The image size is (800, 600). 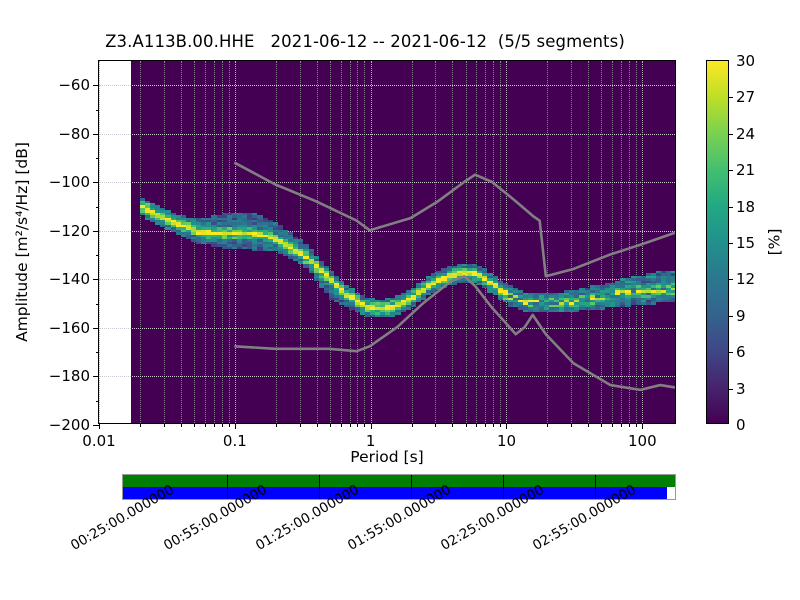 I want to click on y-axis-tick-label: −100, so click(x=69, y=182).